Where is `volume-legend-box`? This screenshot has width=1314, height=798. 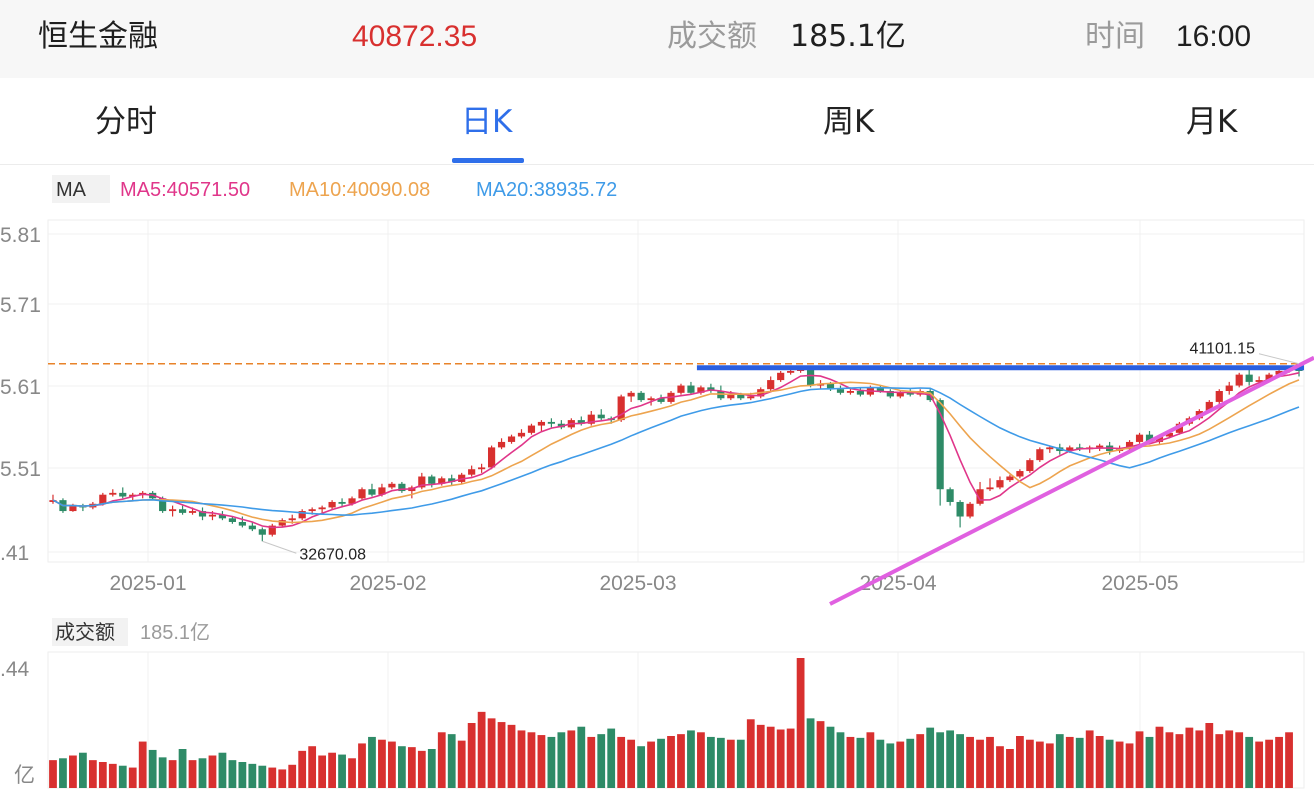
volume-legend-box is located at coordinates (90, 632).